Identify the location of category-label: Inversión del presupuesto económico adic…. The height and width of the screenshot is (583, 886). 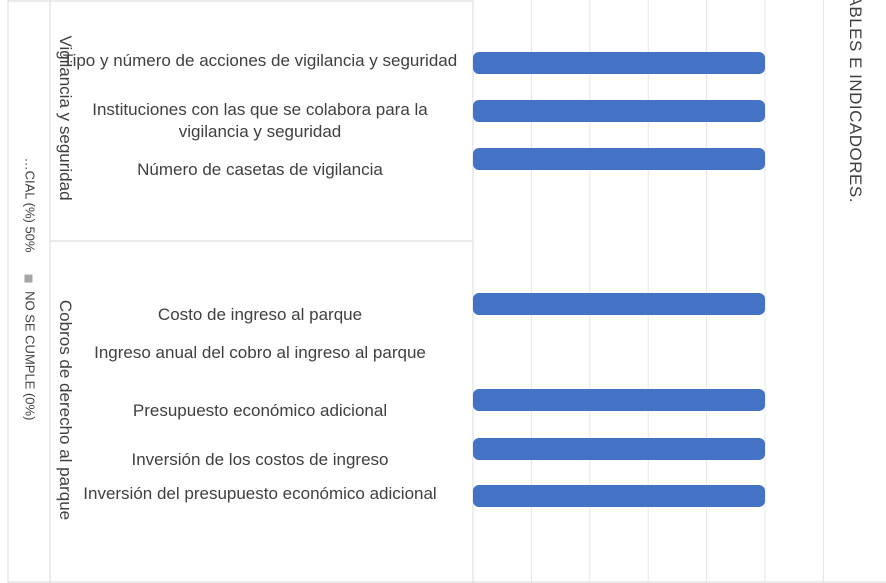
(260, 493).